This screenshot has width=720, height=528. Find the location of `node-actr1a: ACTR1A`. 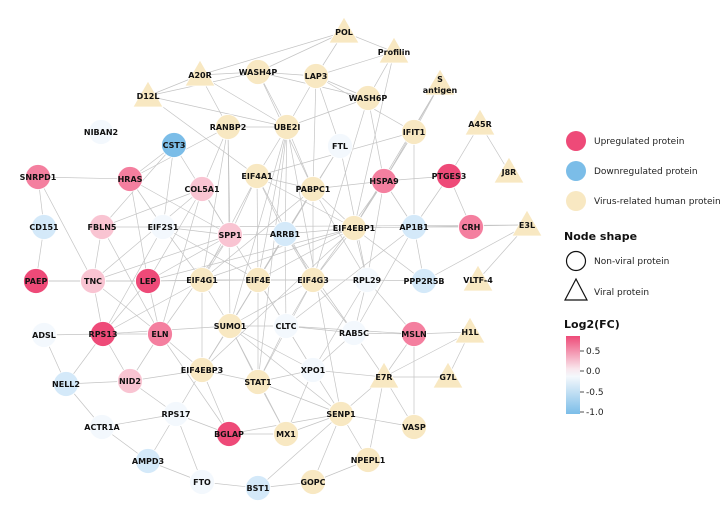

node-actr1a: ACTR1A is located at coordinates (102, 427).